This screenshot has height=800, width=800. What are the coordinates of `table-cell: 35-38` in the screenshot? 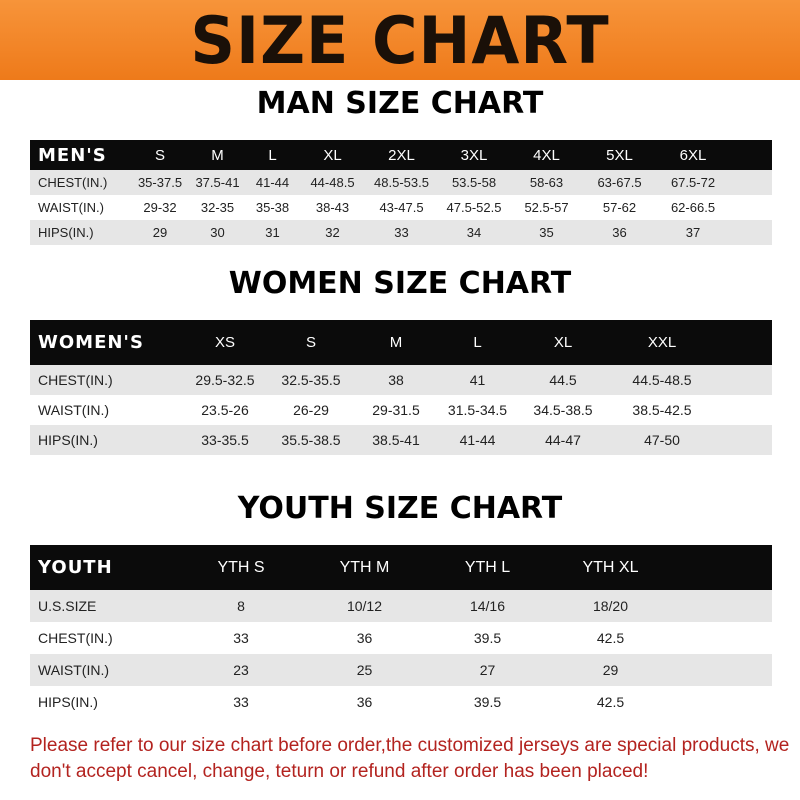 It's located at (272, 207).